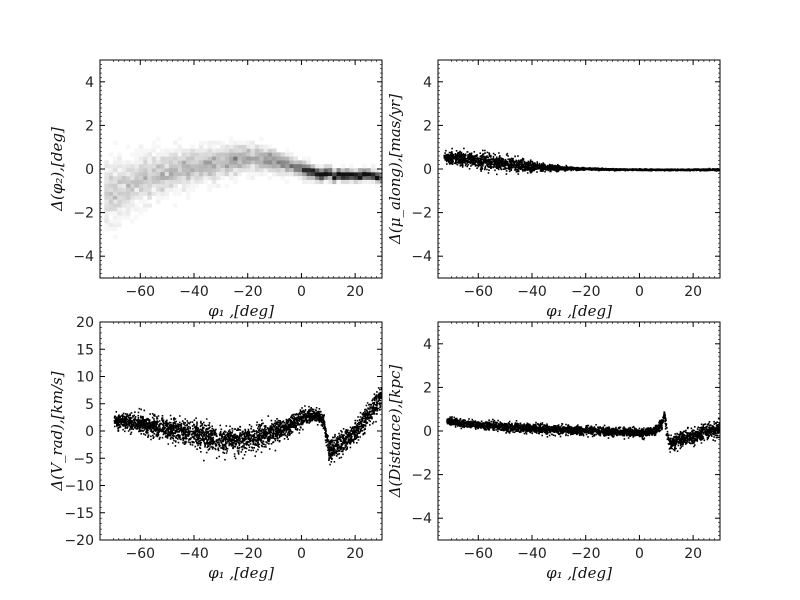 The height and width of the screenshot is (600, 800). I want to click on x-tick-label: 0, so click(301, 292).